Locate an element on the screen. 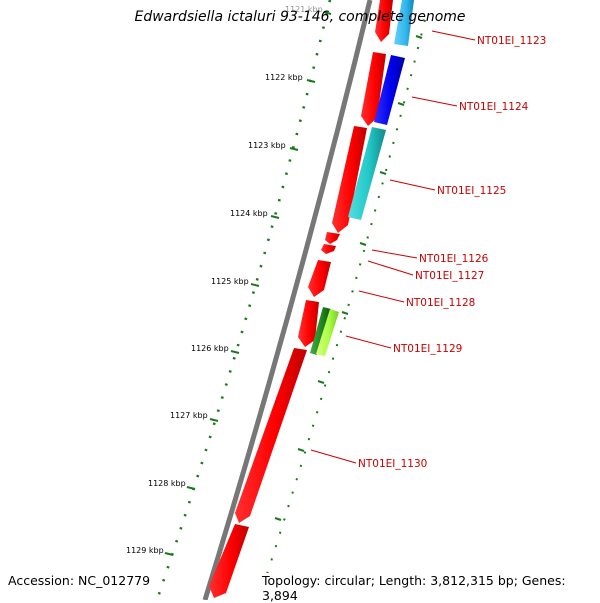 The width and height of the screenshot is (600, 603). accession-text: Accession: NC_012779 is located at coordinates (81, 580).